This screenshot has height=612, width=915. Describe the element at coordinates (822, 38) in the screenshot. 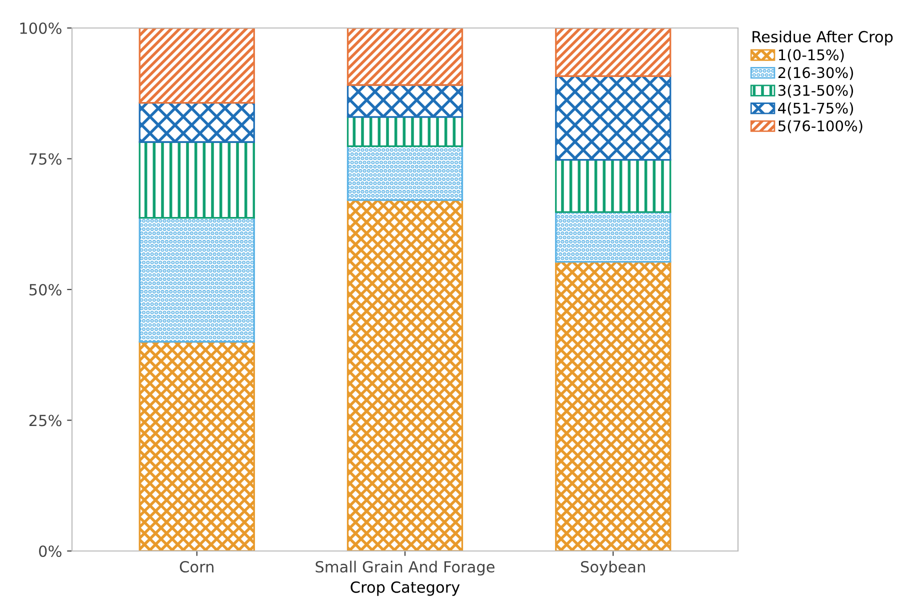

I see `legend-title: Residue After Crop` at that location.